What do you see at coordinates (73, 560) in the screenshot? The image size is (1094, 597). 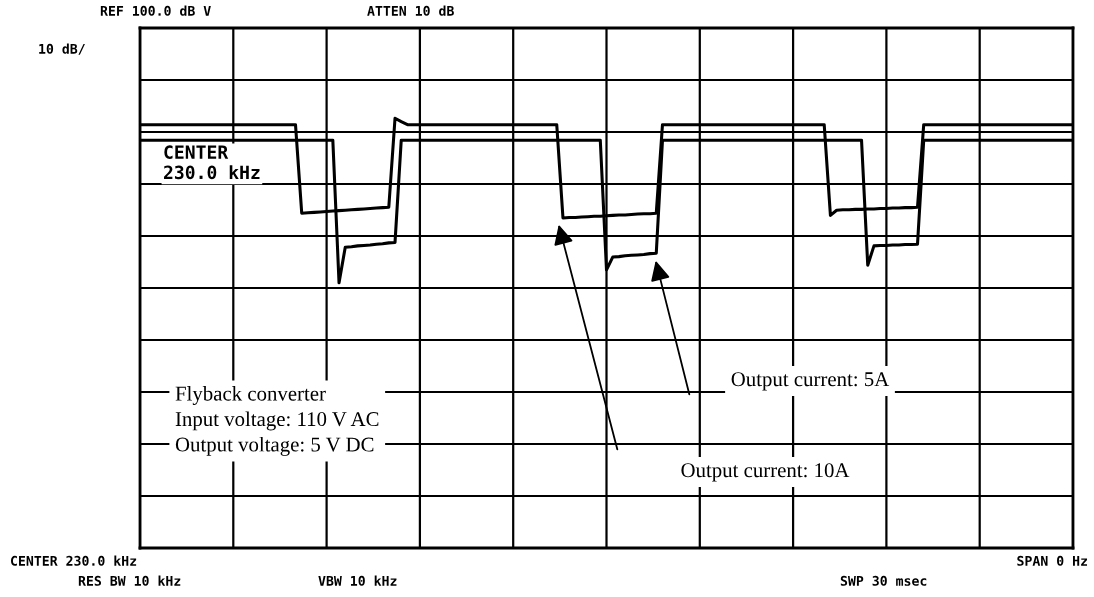 I see `text: CENTER 230.0 kHz` at bounding box center [73, 560].